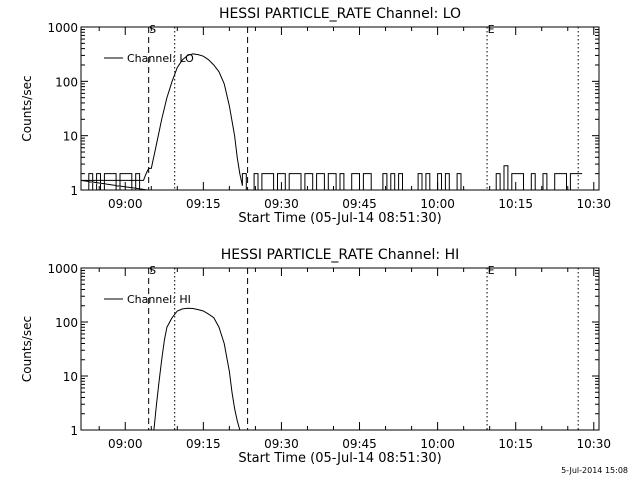 The width and height of the screenshot is (640, 480). I want to click on chart-title: HESSI PARTICLE_RATE Channel: LO, so click(340, 14).